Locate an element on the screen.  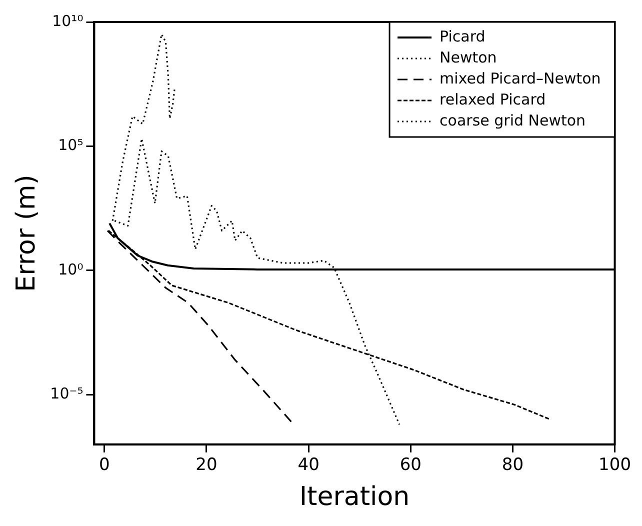
legend-label: mixed Picard–Newton is located at coordinates (520, 78).